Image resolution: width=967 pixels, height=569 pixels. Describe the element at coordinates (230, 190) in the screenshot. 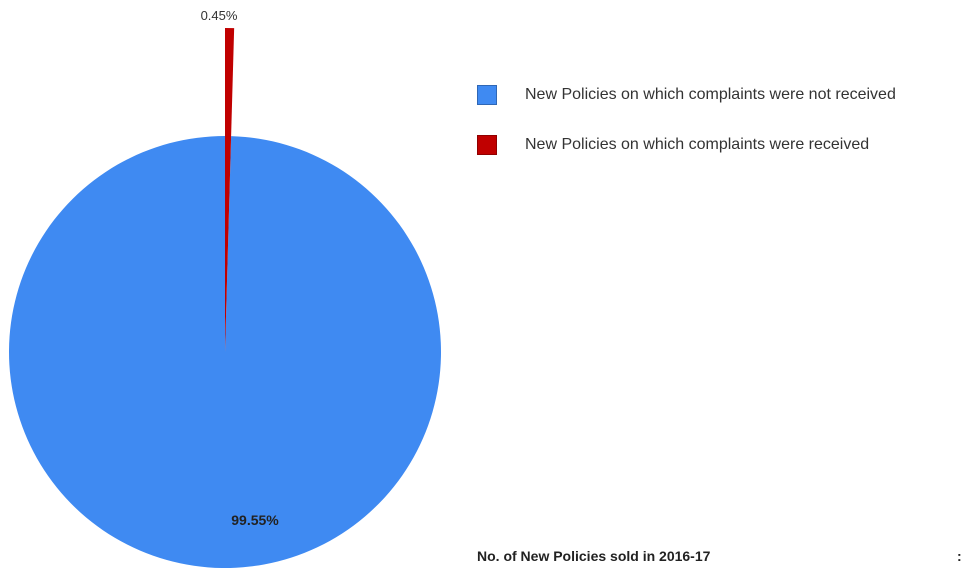

I see `pie-slice-received` at that location.